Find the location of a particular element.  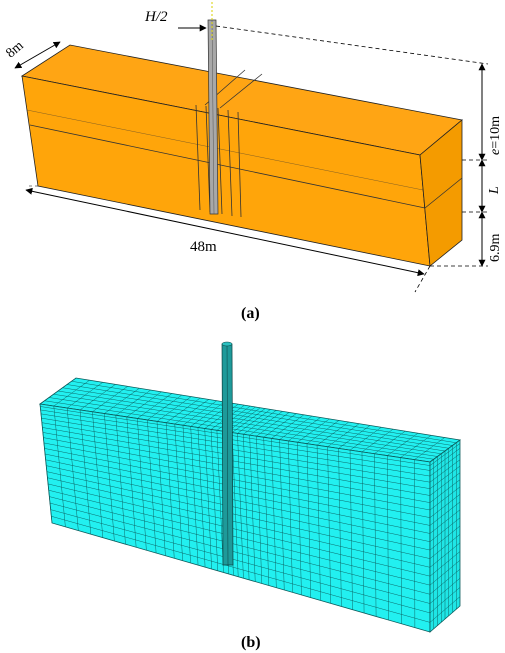

block-side-face is located at coordinates (441, 193).